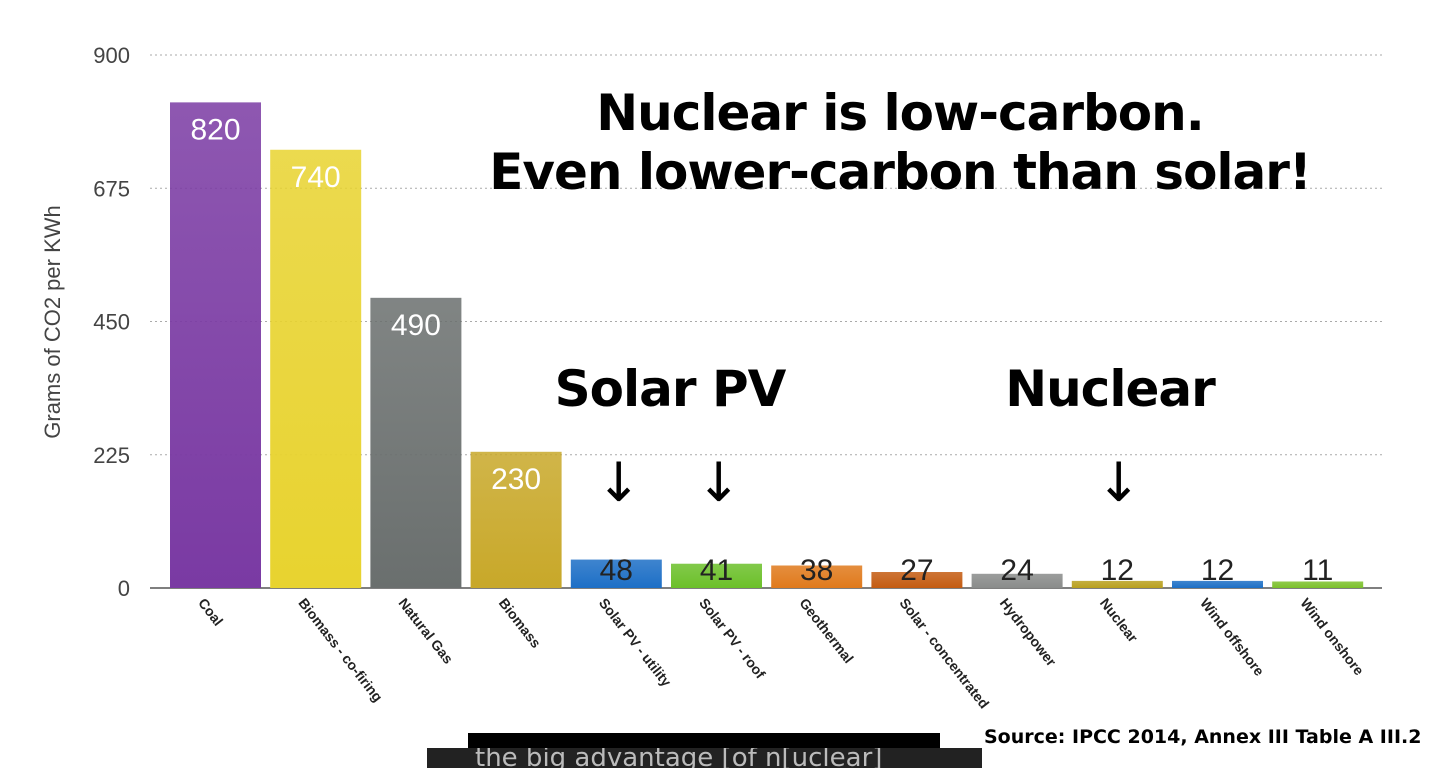  Describe the element at coordinates (340, 650) in the screenshot. I see `x-tick-label: Biomass - co-firing` at that location.